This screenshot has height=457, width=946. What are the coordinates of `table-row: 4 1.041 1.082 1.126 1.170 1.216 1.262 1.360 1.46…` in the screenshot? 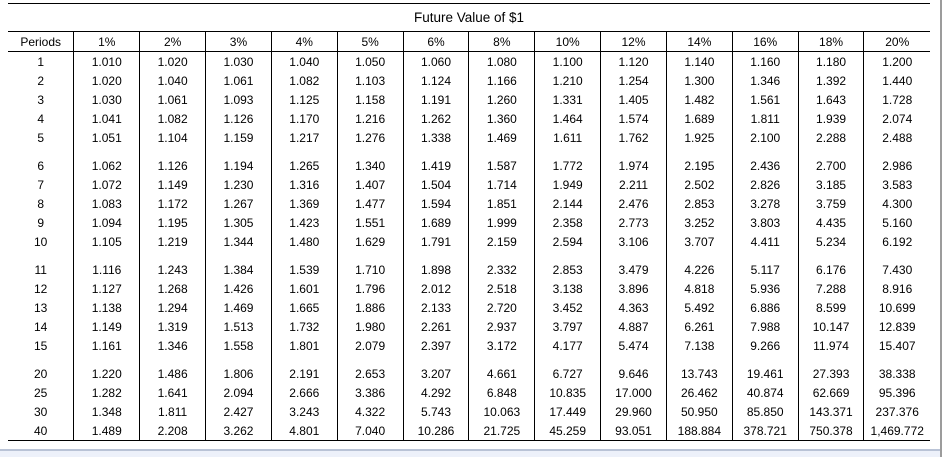 It's located at (469, 118).